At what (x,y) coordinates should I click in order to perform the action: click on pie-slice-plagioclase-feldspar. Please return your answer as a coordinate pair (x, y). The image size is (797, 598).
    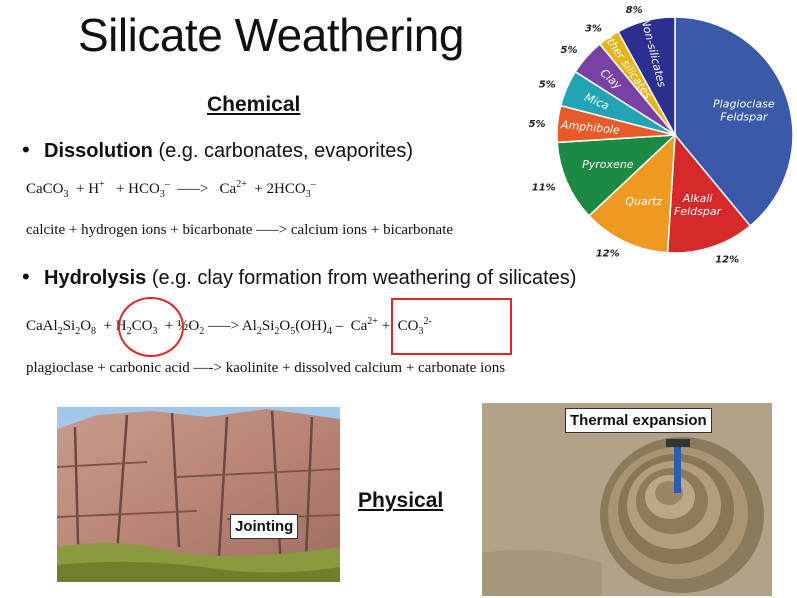
    Looking at the image, I should click on (734, 121).